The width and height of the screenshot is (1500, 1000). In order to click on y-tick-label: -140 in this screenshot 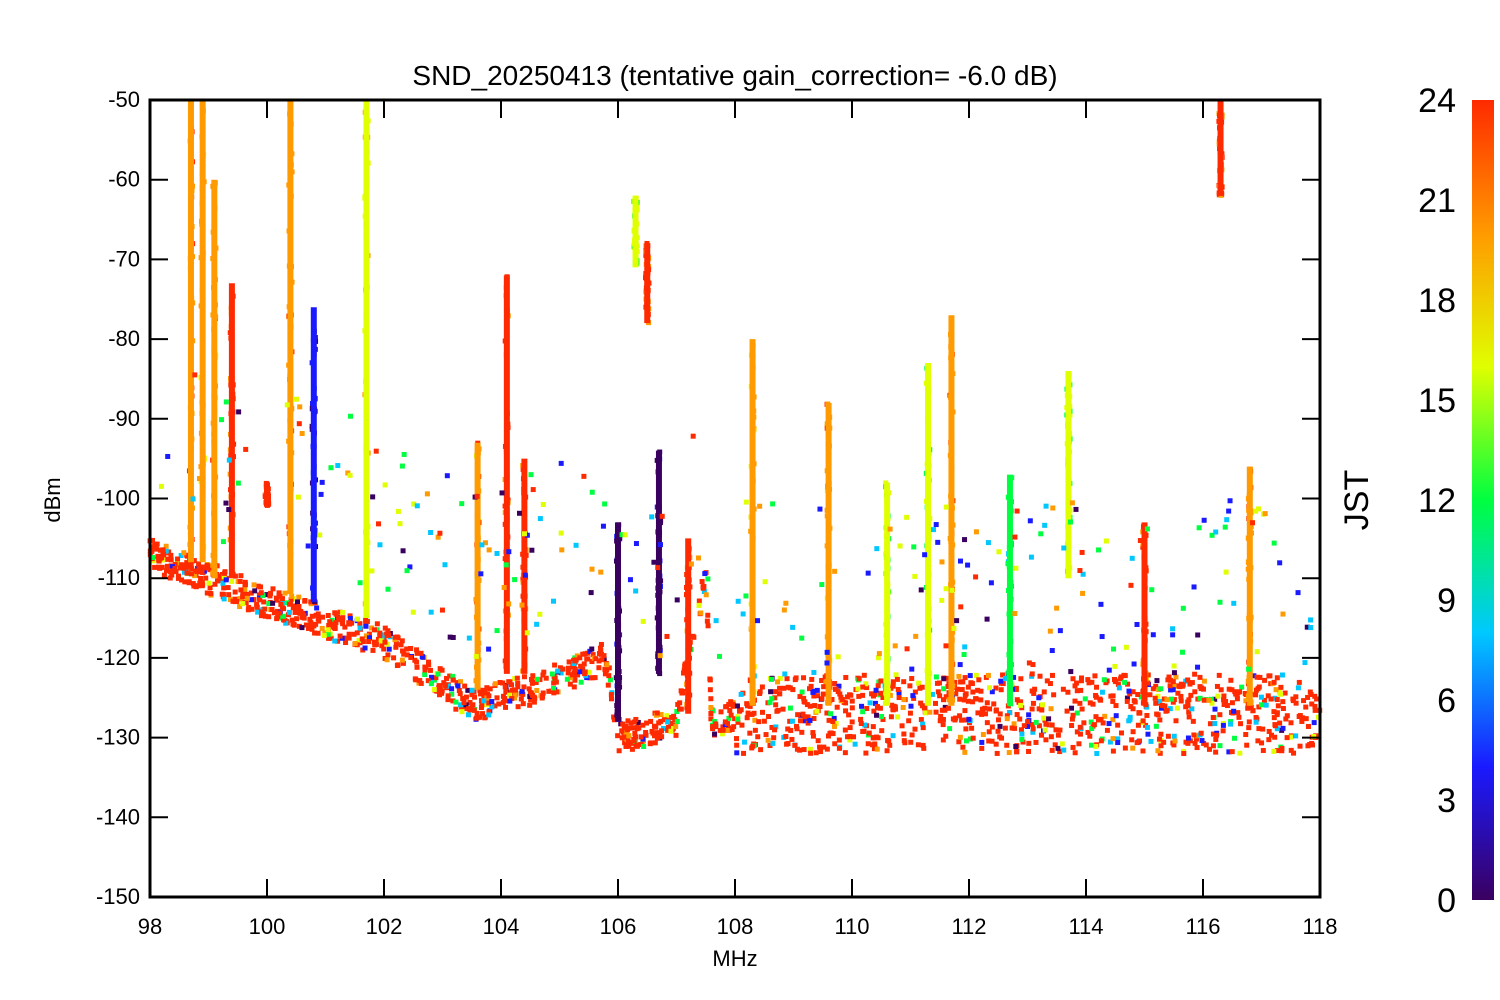, I will do `click(118, 816)`.